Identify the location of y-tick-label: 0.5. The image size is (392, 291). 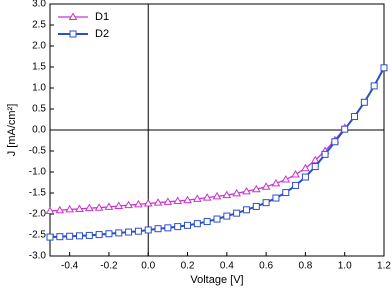
(39, 109).